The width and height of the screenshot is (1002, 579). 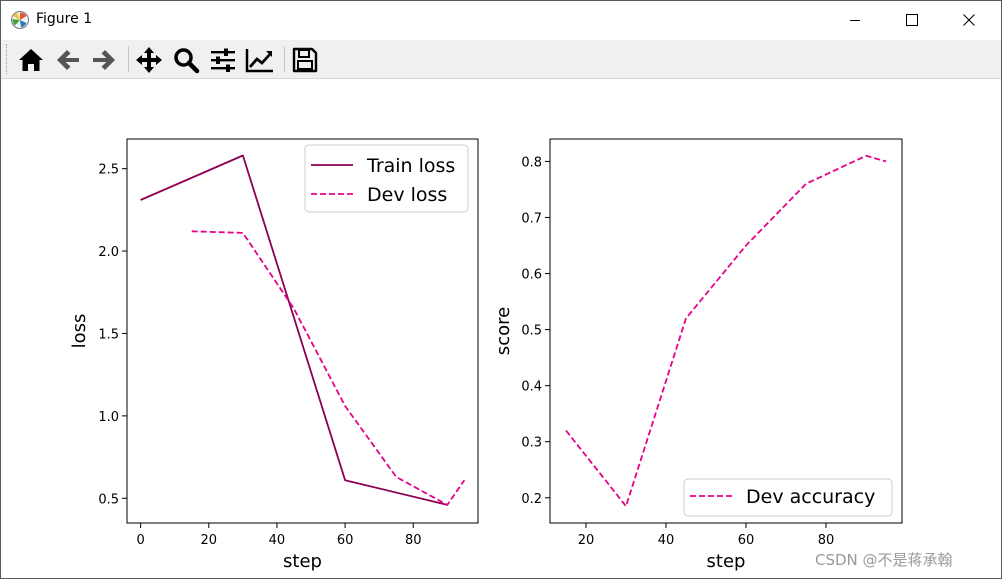 I want to click on score-ytick-label: 0.3, so click(x=531, y=443).